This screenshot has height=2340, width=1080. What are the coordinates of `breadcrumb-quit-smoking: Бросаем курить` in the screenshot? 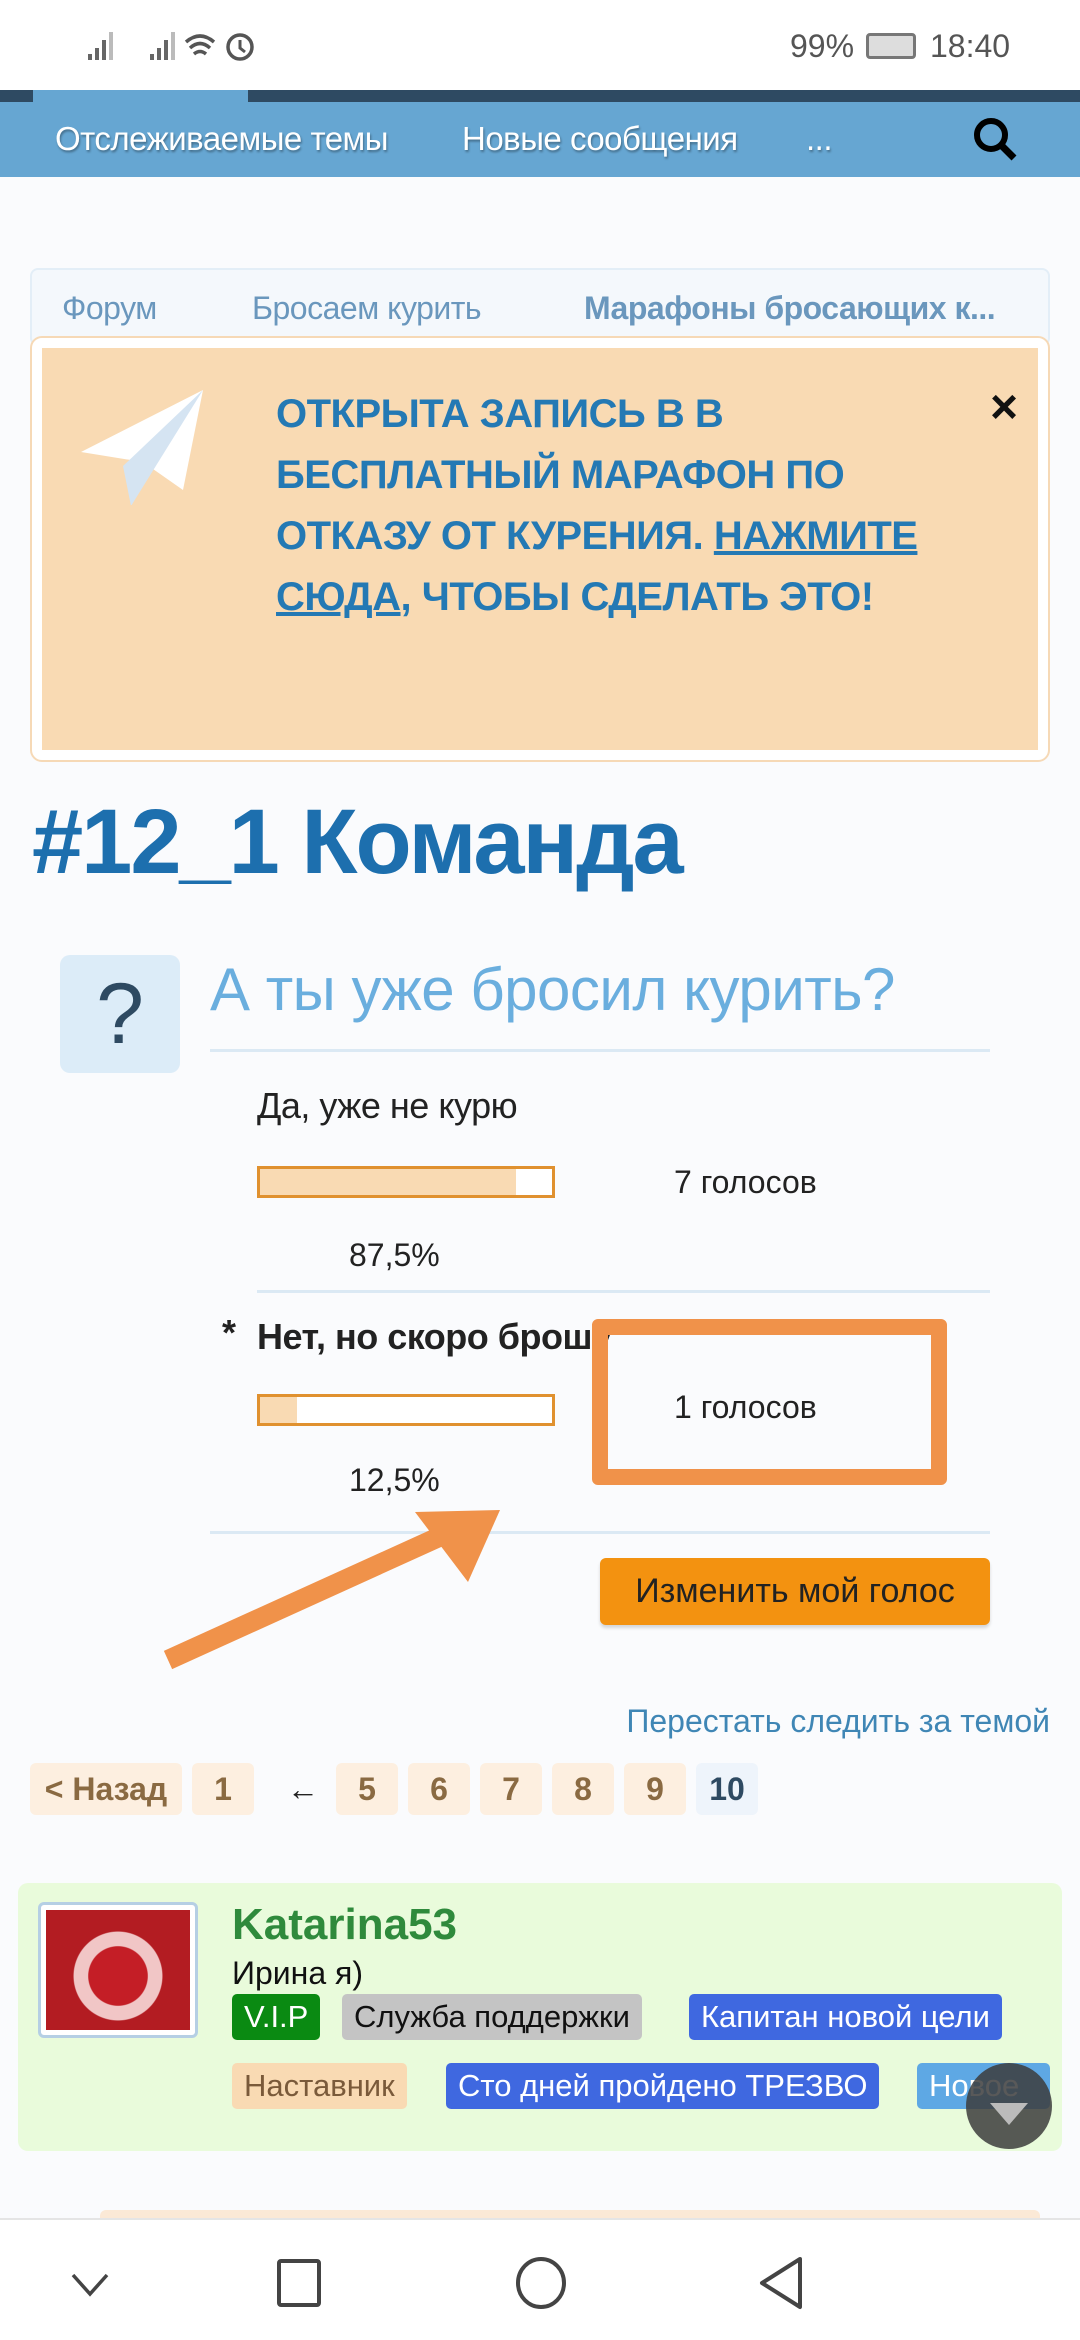 It's located at (367, 308).